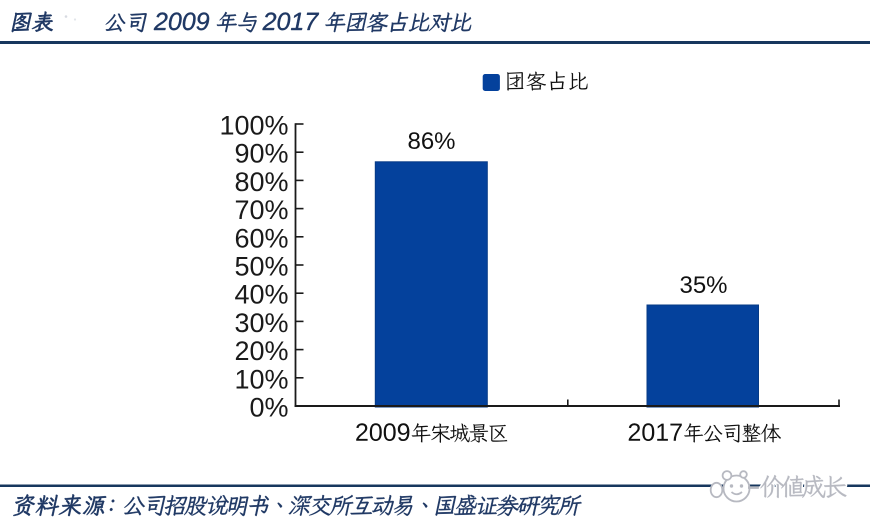 The height and width of the screenshot is (525, 870). Describe the element at coordinates (268, 408) in the screenshot. I see `svg-text: 0%` at that location.